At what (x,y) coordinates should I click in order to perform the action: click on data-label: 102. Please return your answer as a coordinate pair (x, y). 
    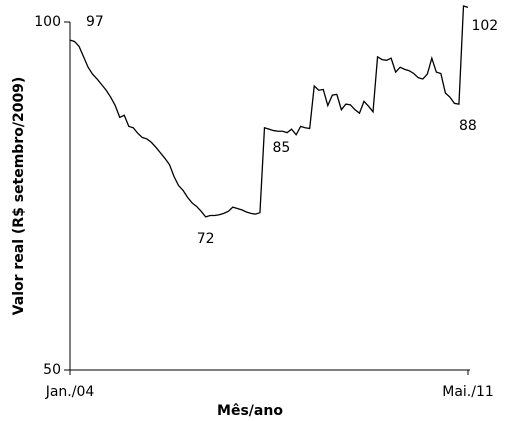
    Looking at the image, I should click on (484, 26).